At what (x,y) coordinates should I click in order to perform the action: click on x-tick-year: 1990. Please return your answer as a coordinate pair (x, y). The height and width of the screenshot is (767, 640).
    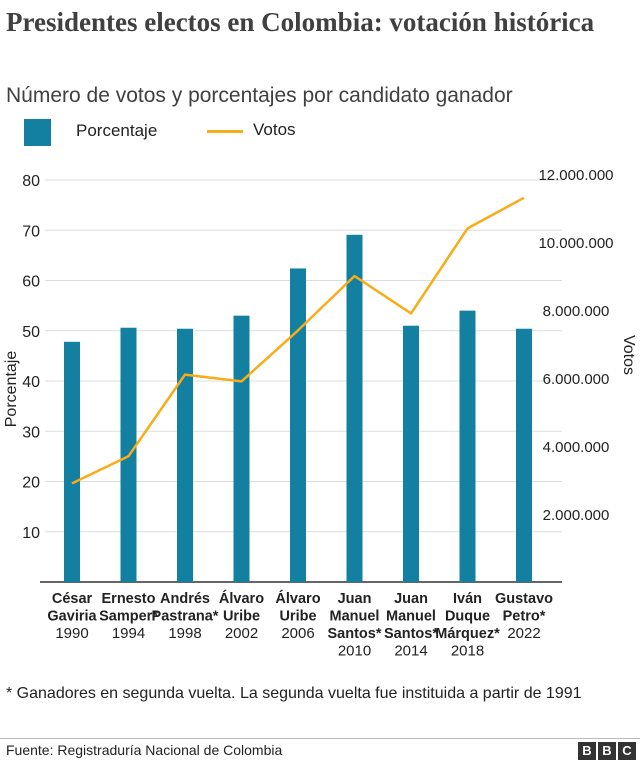
    Looking at the image, I should click on (71, 633).